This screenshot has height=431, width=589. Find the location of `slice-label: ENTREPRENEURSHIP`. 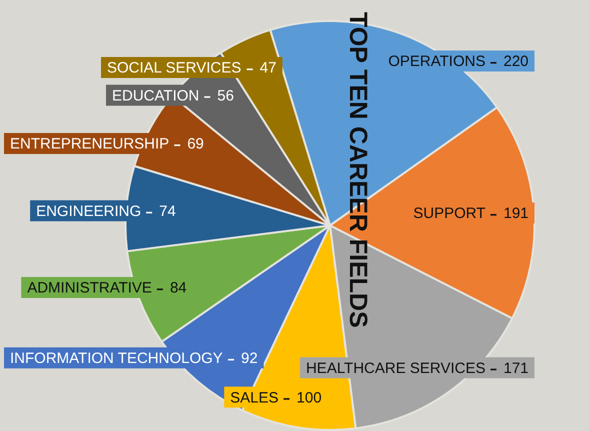

slice-label: ENTREPRENEURSHIP is located at coordinates (90, 144).